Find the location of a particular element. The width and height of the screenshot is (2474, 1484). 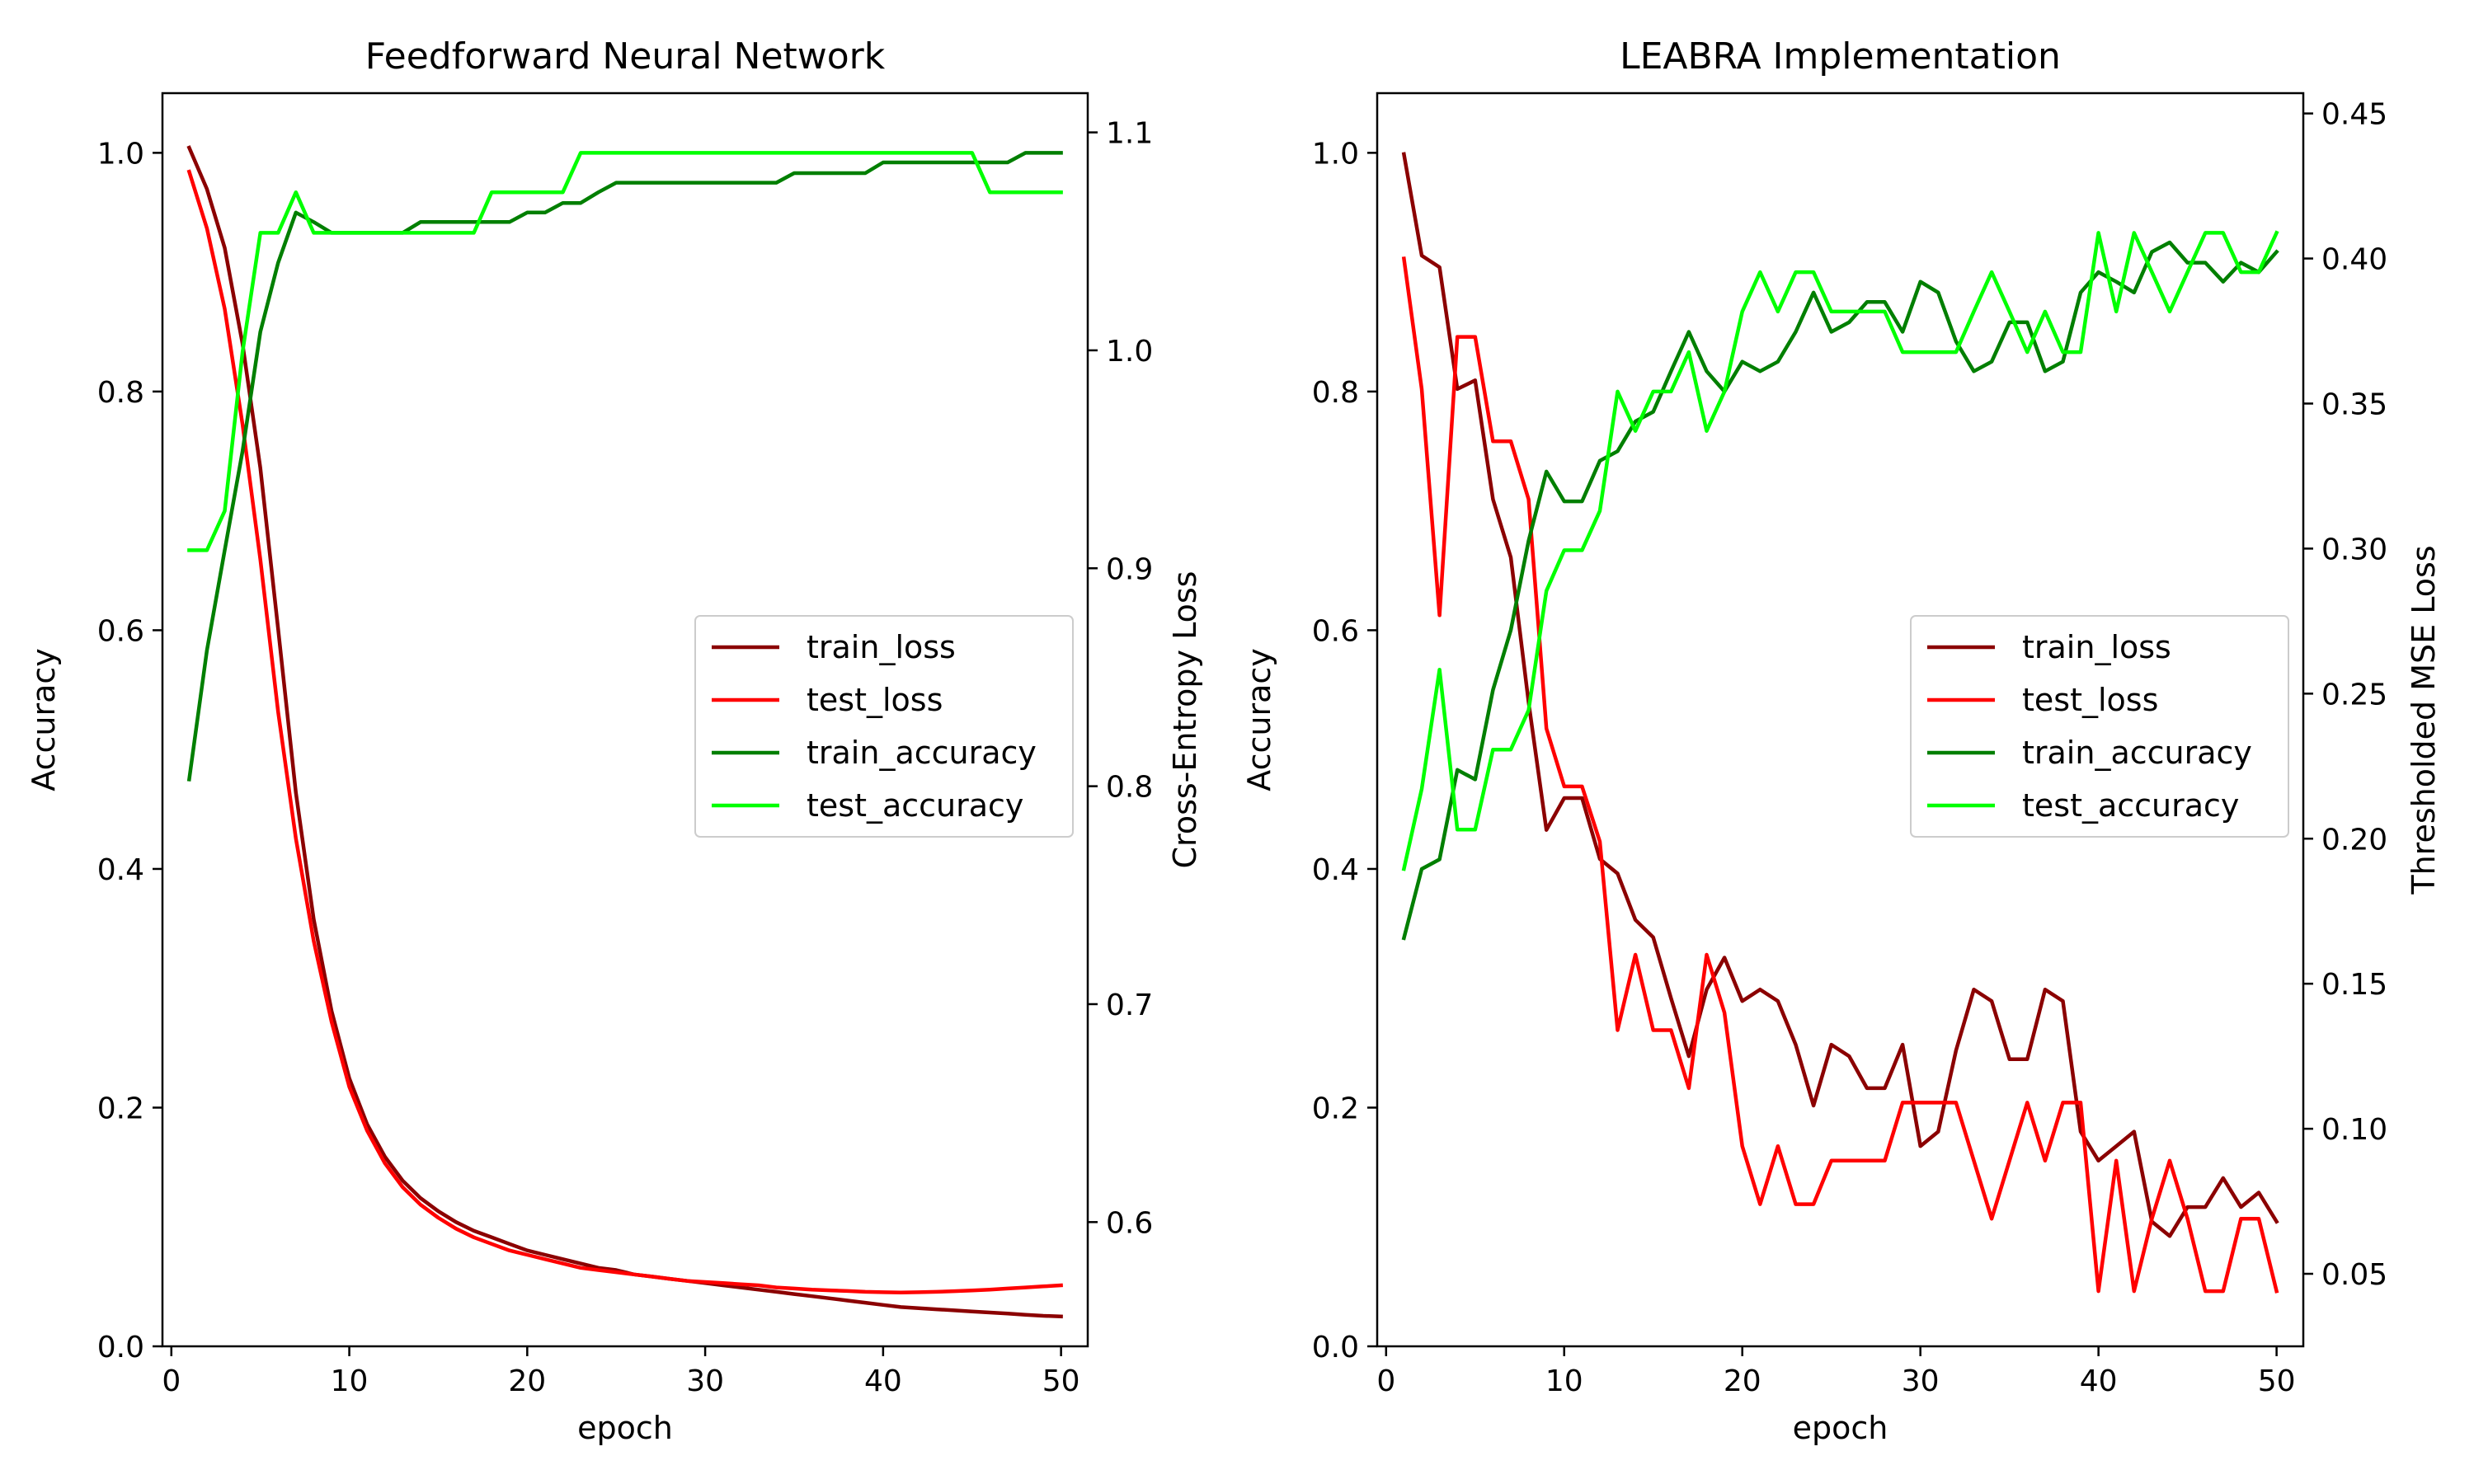

y2-tick-label: 0.10 is located at coordinates (2354, 1130).